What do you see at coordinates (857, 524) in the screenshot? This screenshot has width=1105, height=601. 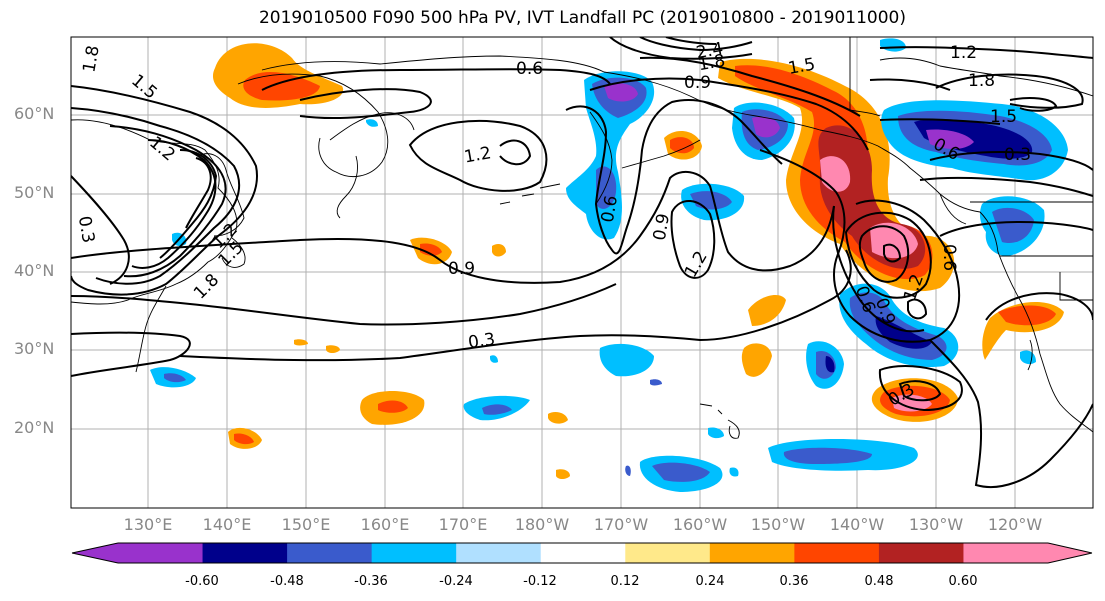 I see `lon-label-140w: 140°W` at bounding box center [857, 524].